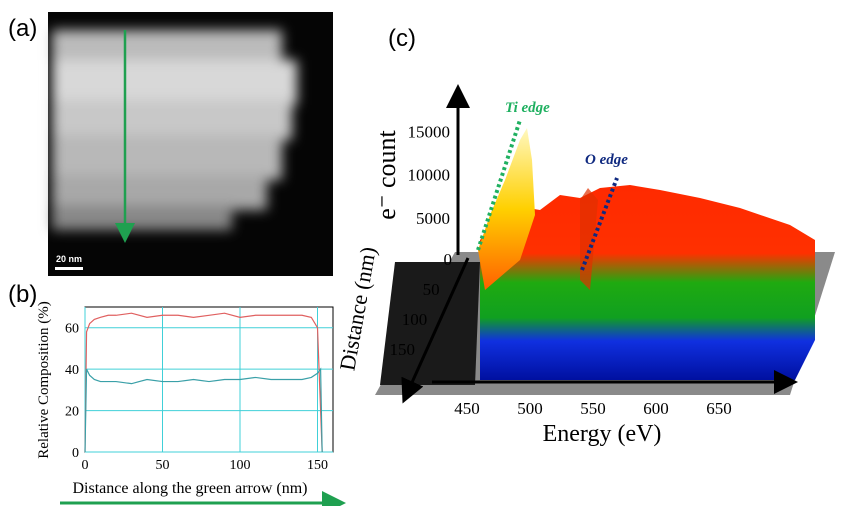  I want to click on z-tick-label: 50, so click(431, 289).